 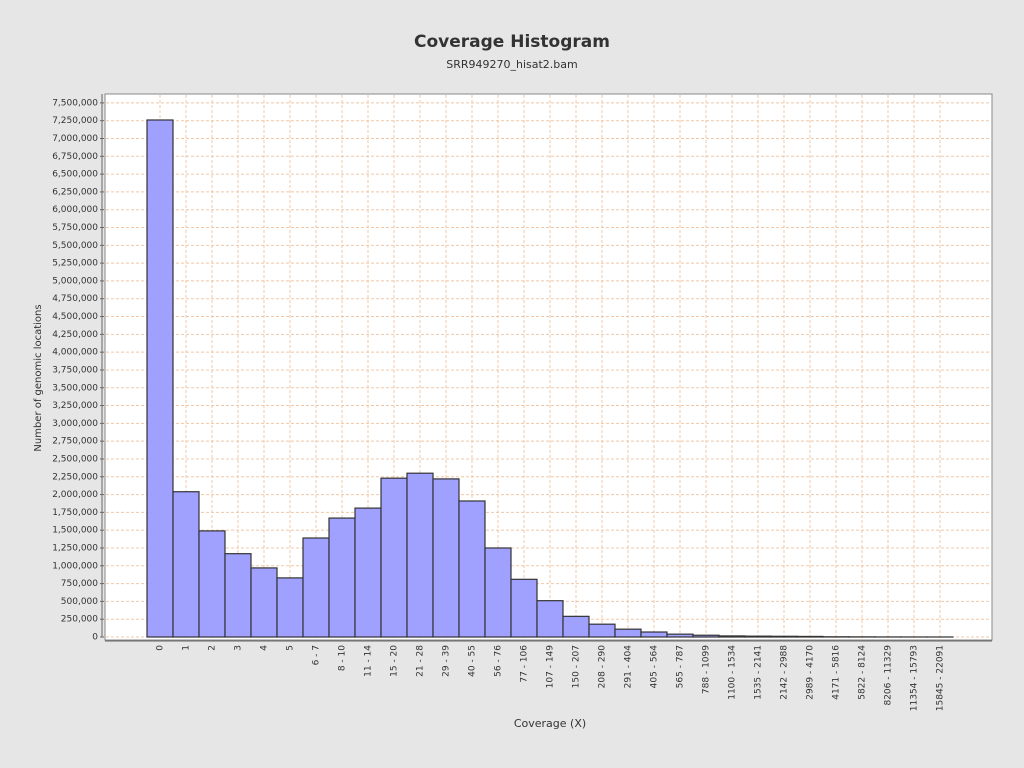 I want to click on y-tick-label: 500,000, so click(x=79, y=602).